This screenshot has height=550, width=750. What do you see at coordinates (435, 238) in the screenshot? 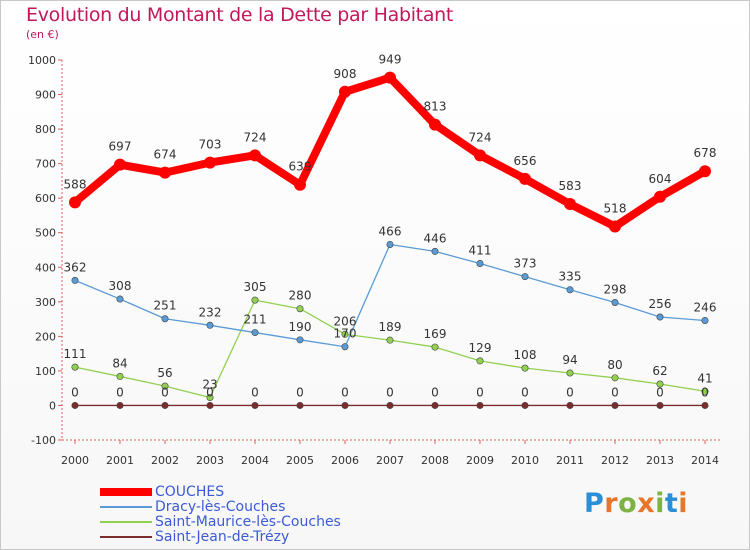
I see `data-label: 446` at bounding box center [435, 238].